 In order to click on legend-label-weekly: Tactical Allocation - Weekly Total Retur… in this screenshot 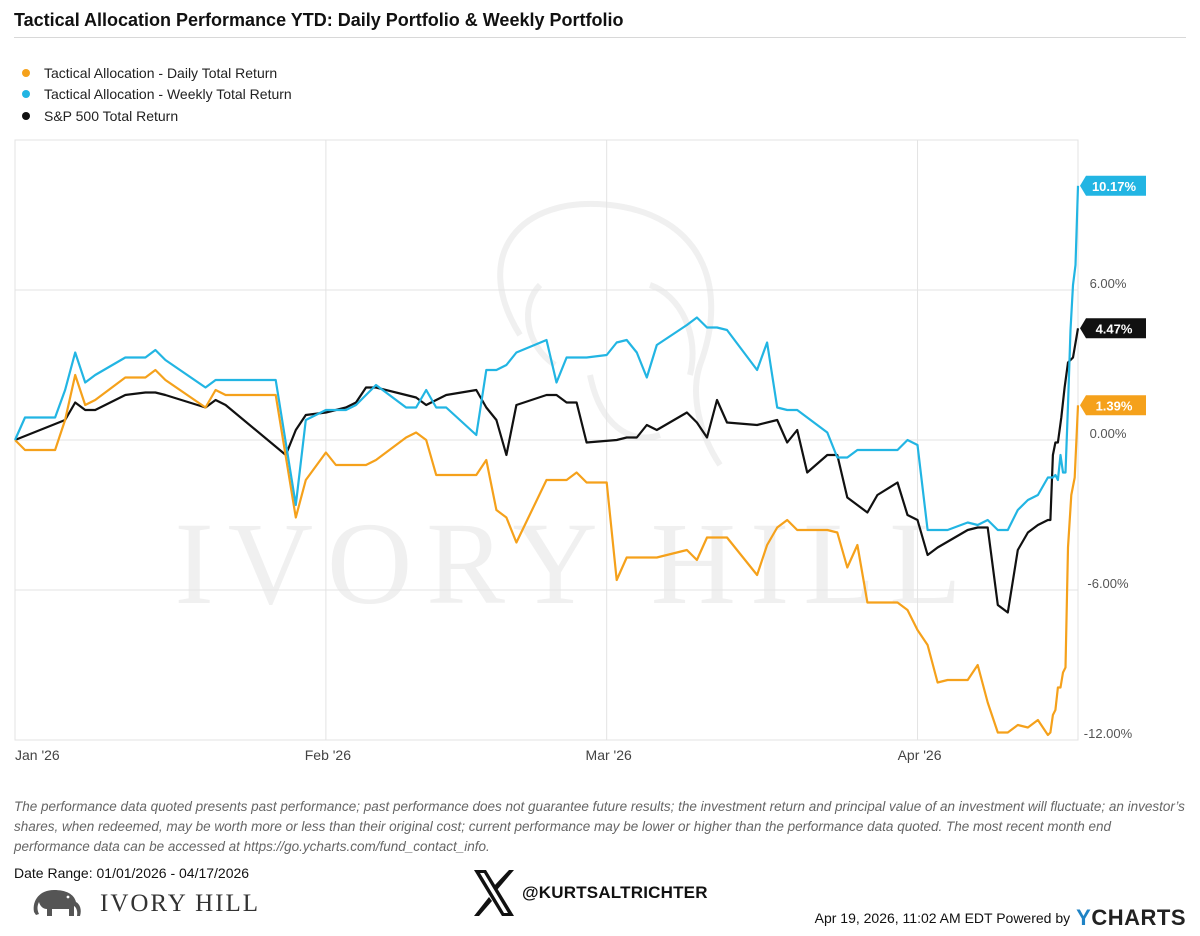, I will do `click(168, 94)`.